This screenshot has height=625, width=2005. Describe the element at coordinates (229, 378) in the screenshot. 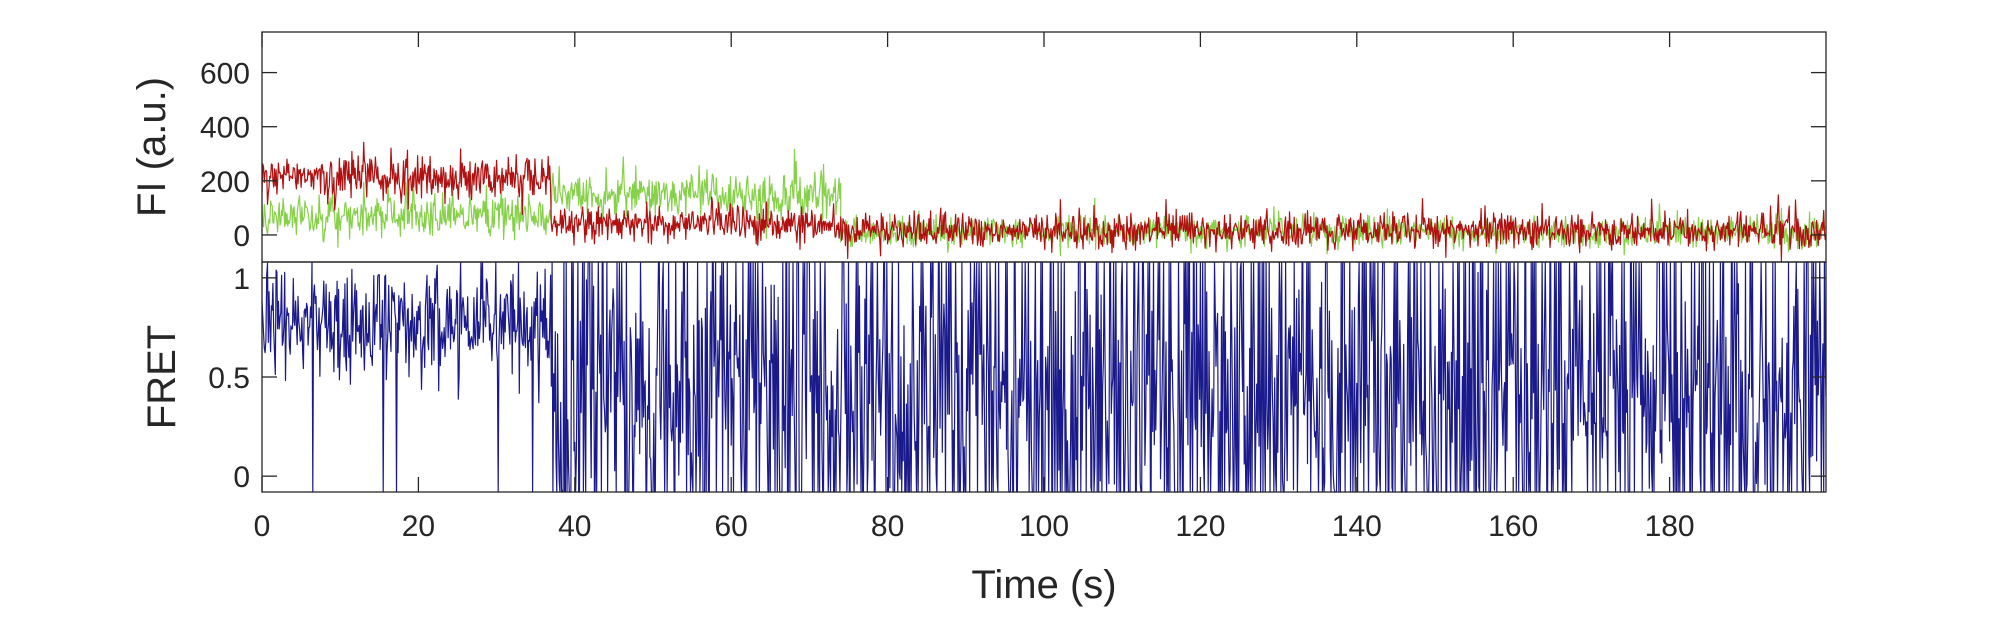

I see `fret-y-tick-label: 0.5` at that location.